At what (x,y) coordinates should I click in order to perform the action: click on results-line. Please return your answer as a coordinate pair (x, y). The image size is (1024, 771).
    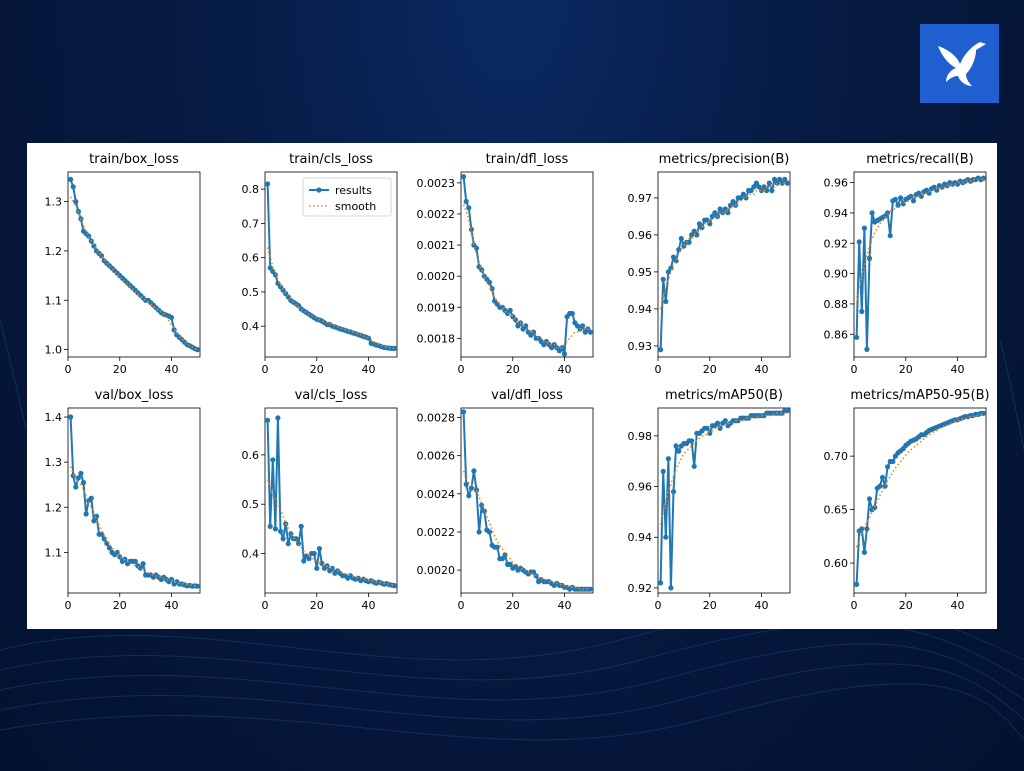
    Looking at the image, I should click on (526, 501).